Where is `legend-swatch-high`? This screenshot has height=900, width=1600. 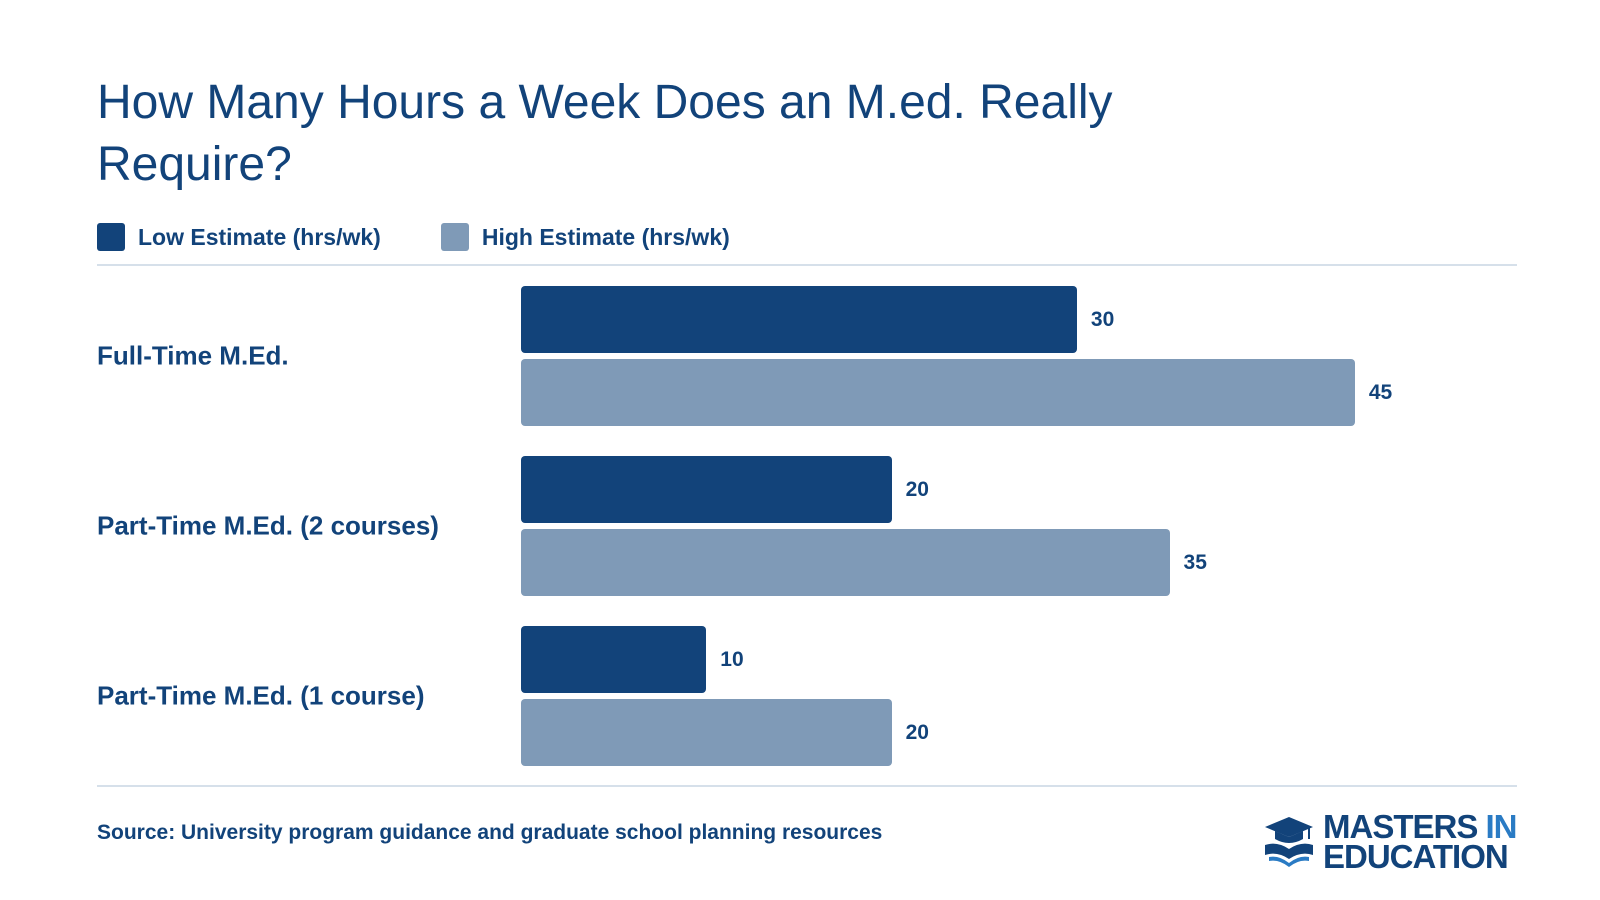
legend-swatch-high is located at coordinates (454, 237).